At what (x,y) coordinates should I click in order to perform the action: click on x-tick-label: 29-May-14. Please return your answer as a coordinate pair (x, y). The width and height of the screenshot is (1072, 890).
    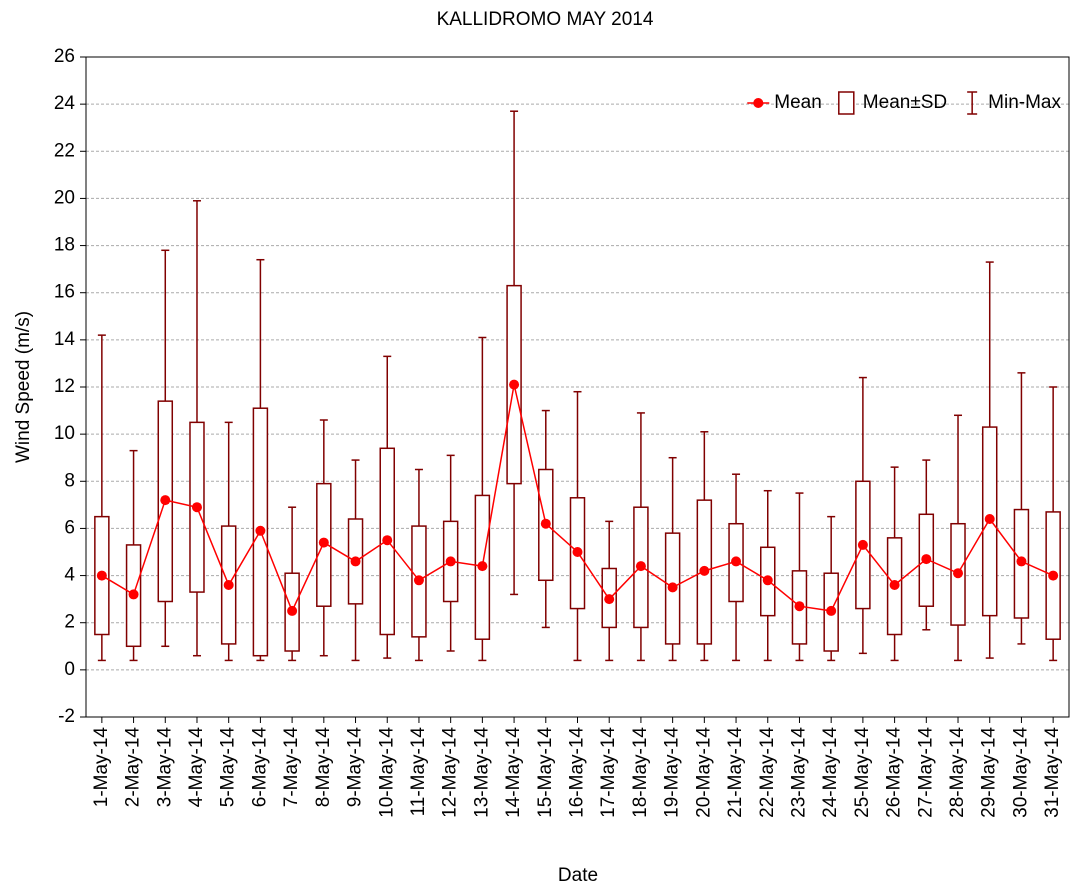
    Looking at the image, I should click on (989, 772).